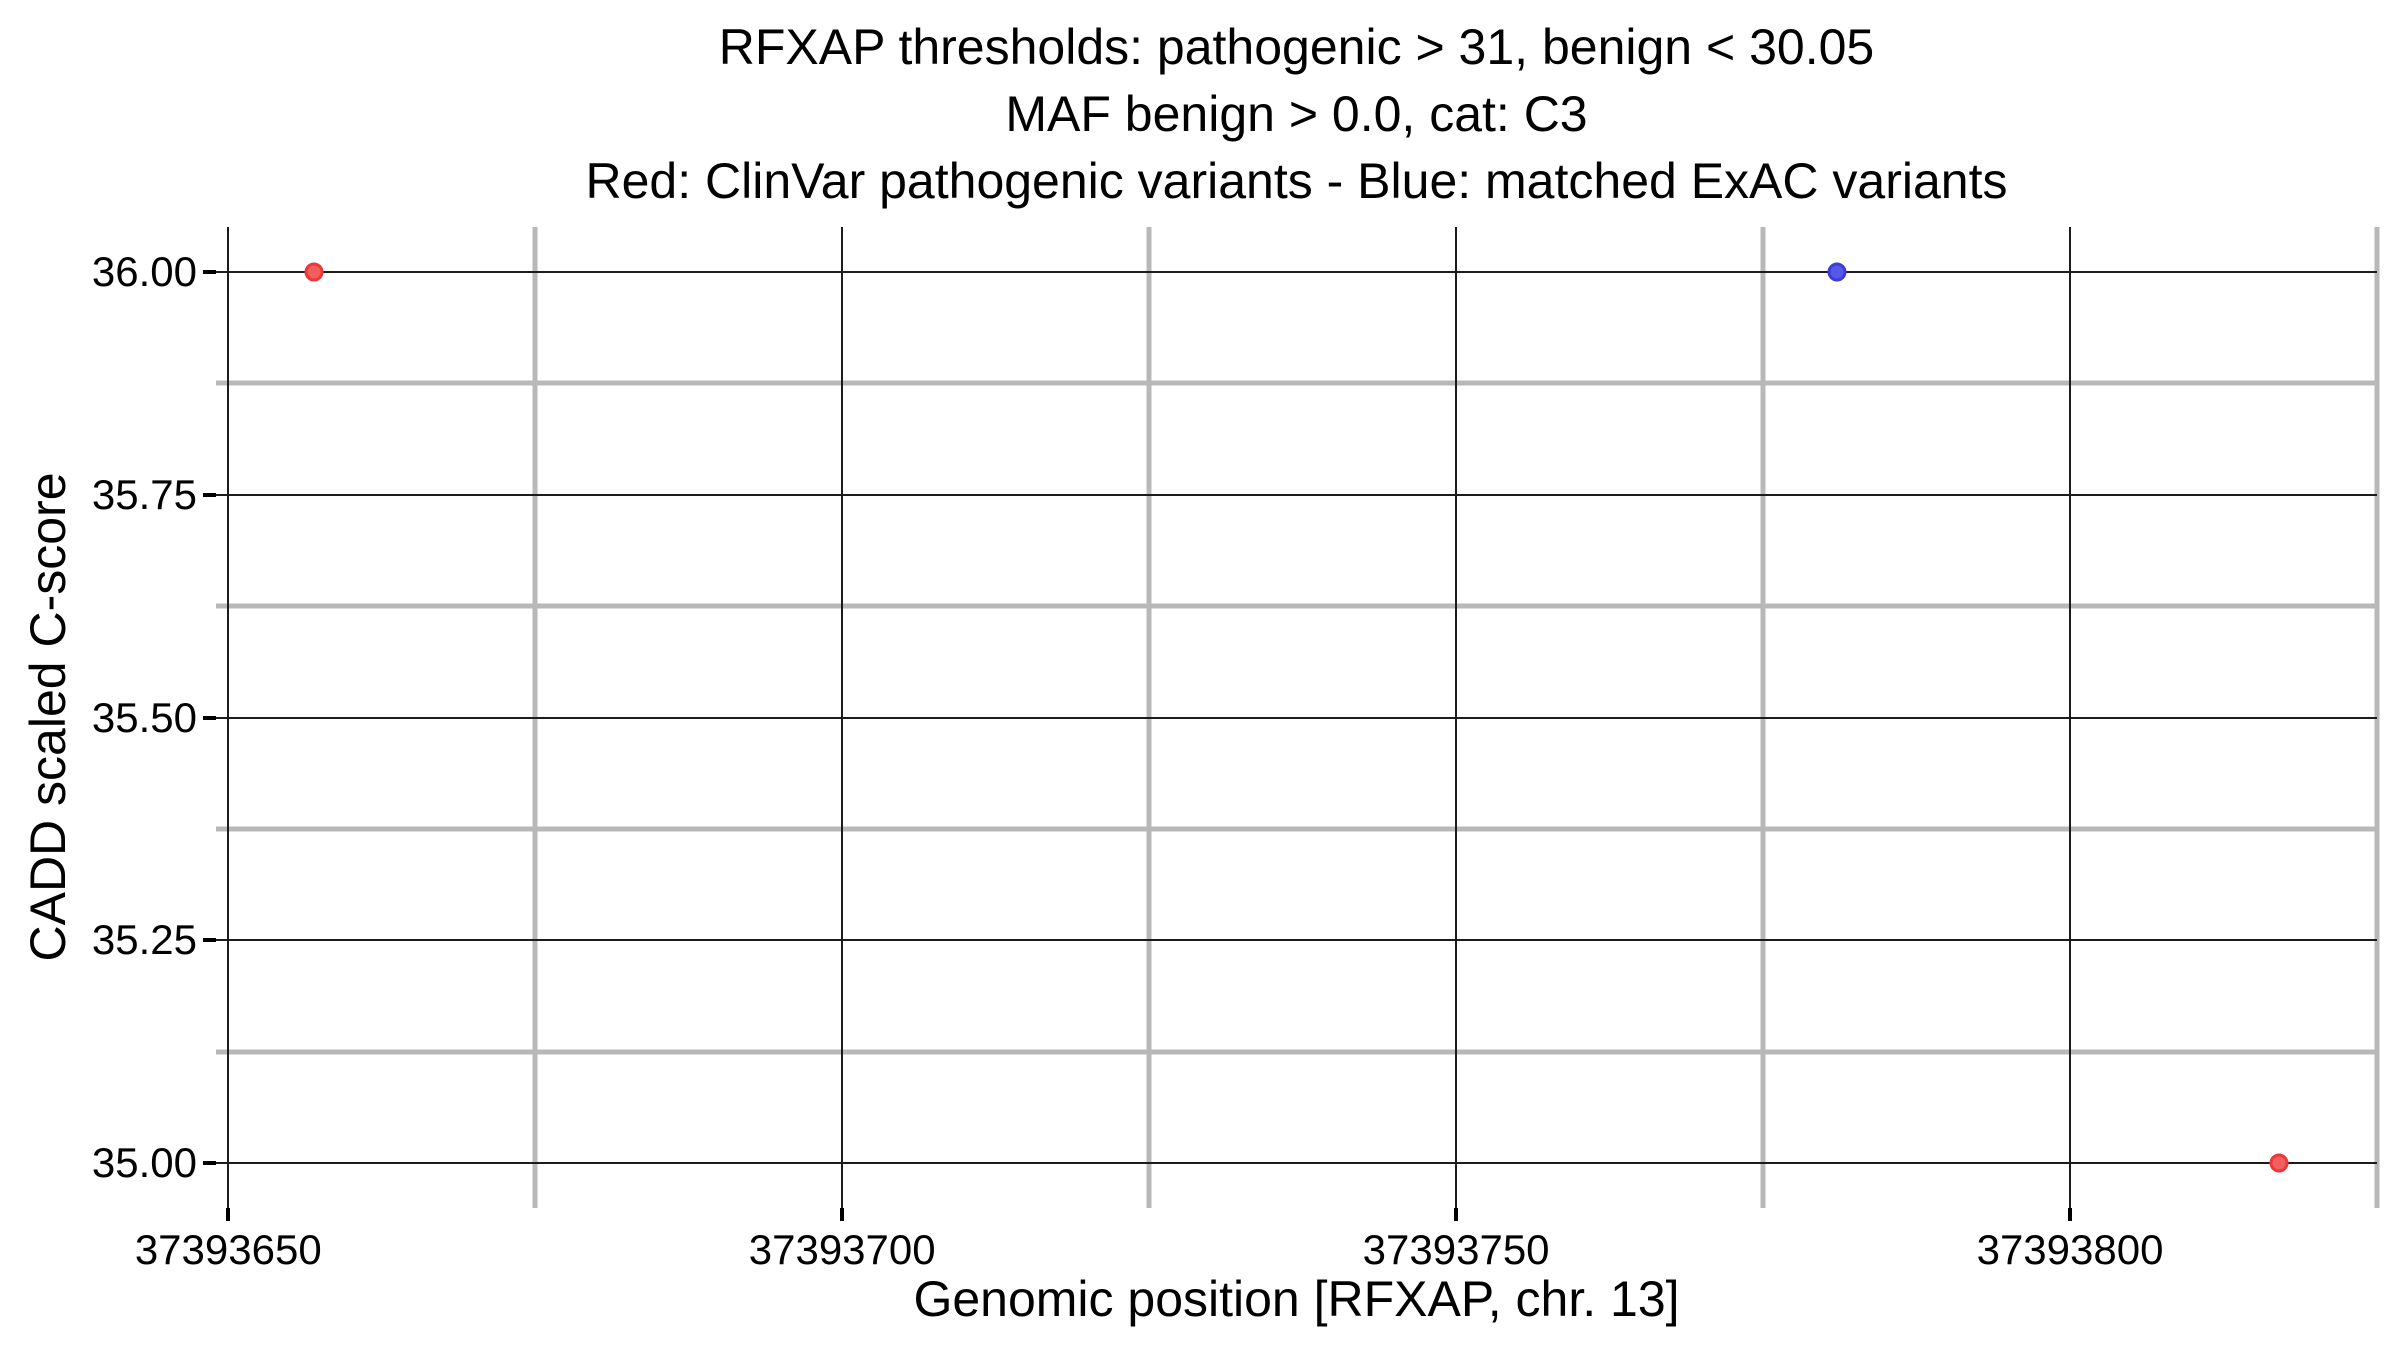 This screenshot has height=1350, width=2400. I want to click on x-tick-label: 37393700, so click(842, 1249).